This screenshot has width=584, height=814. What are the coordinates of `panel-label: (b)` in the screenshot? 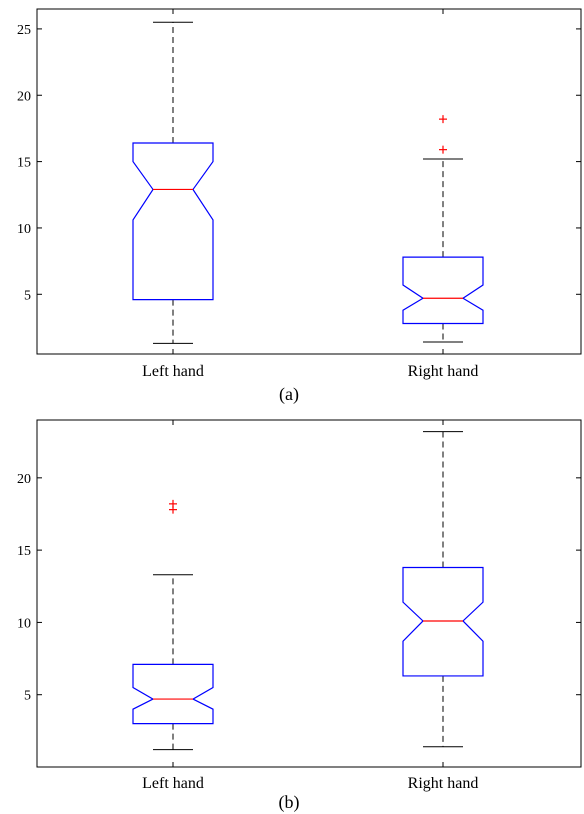 It's located at (289, 802).